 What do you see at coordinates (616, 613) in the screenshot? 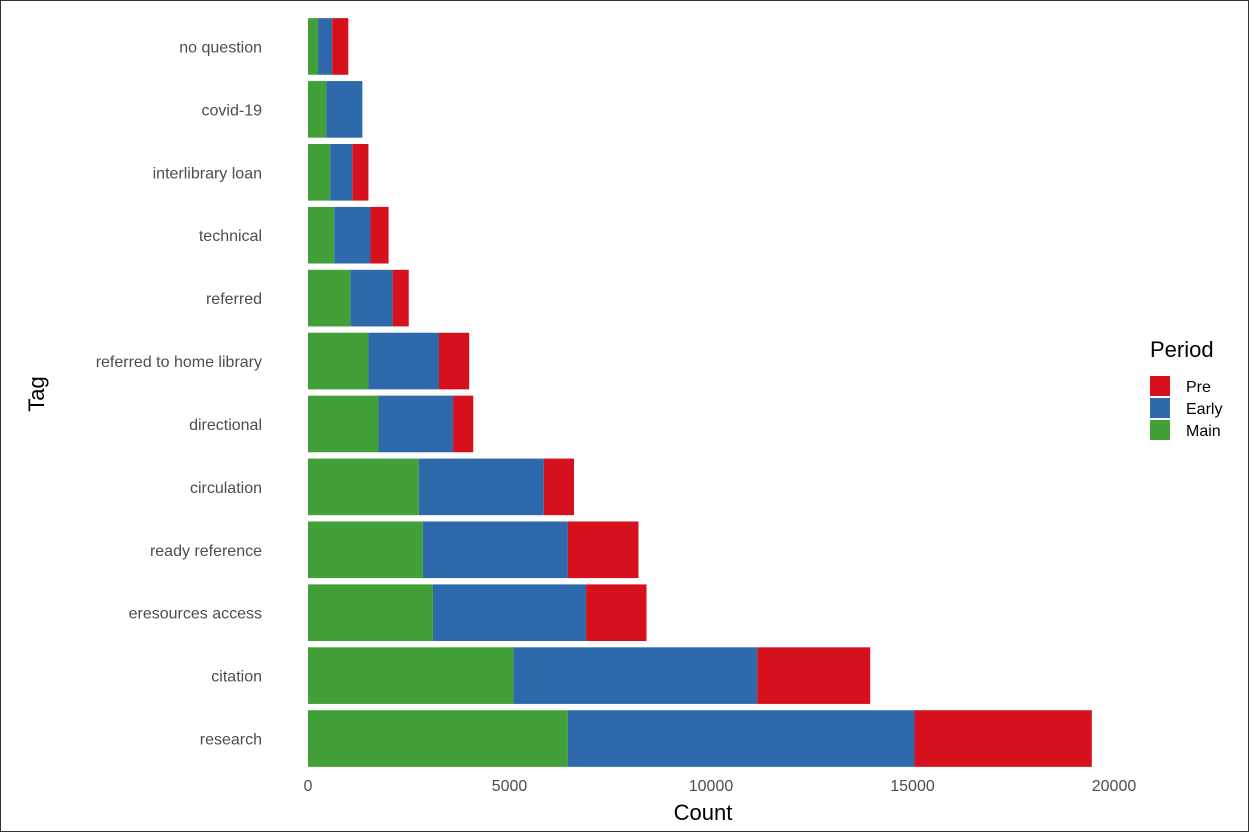
I see `bar-eresources-access-pre` at bounding box center [616, 613].